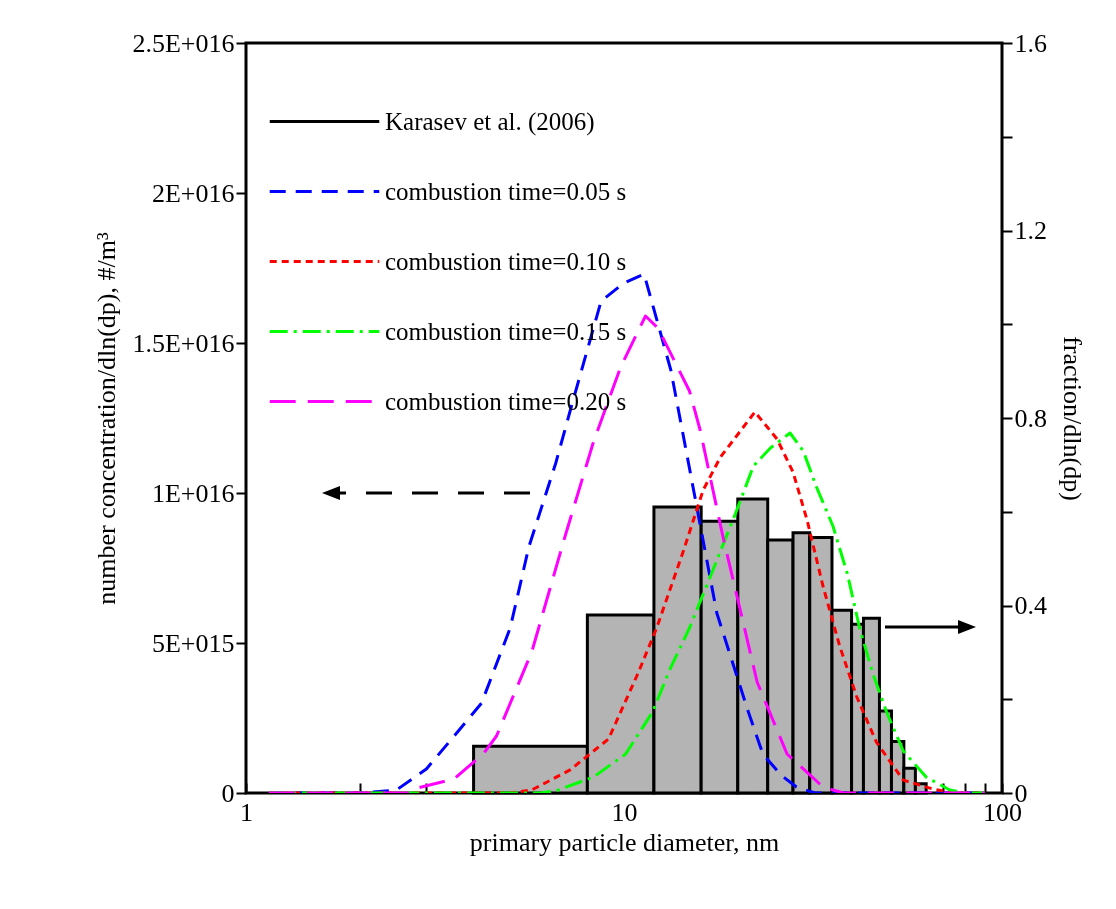 The image size is (1116, 909). Describe the element at coordinates (1030, 605) in the screenshot. I see `y2-tick-label: 0.4` at that location.